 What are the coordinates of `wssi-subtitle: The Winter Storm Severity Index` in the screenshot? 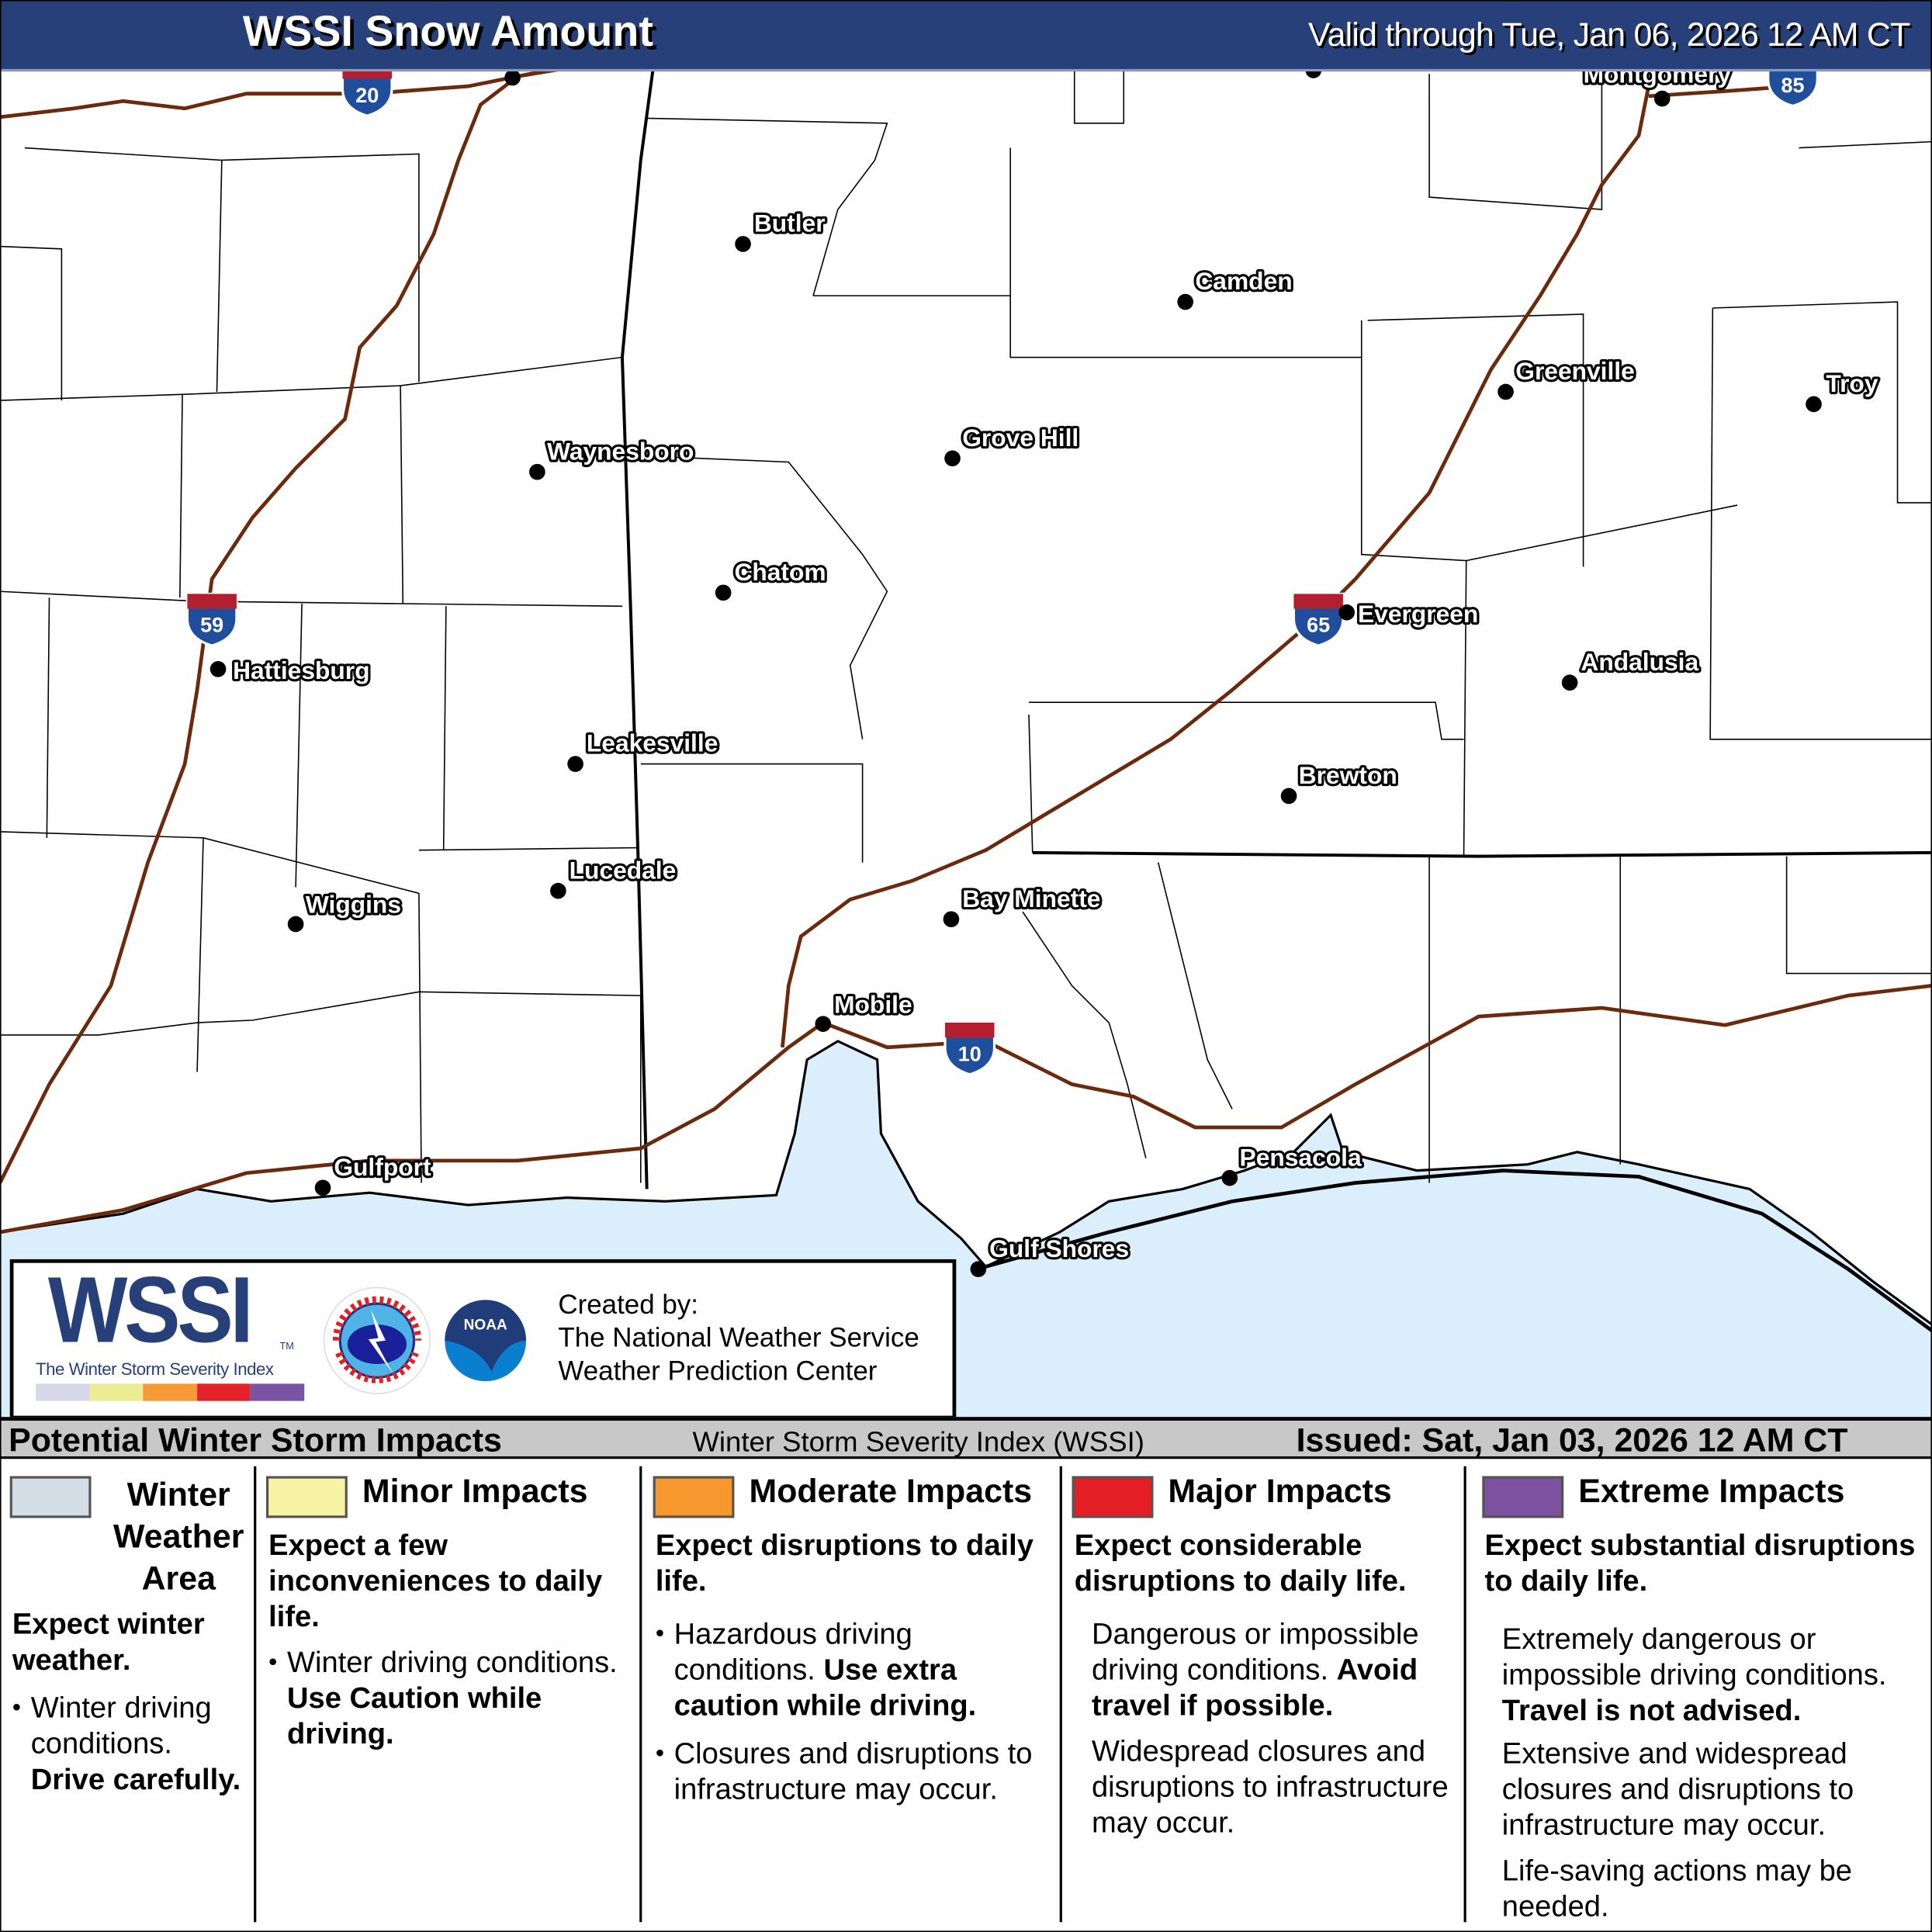 It's located at (155, 1369).